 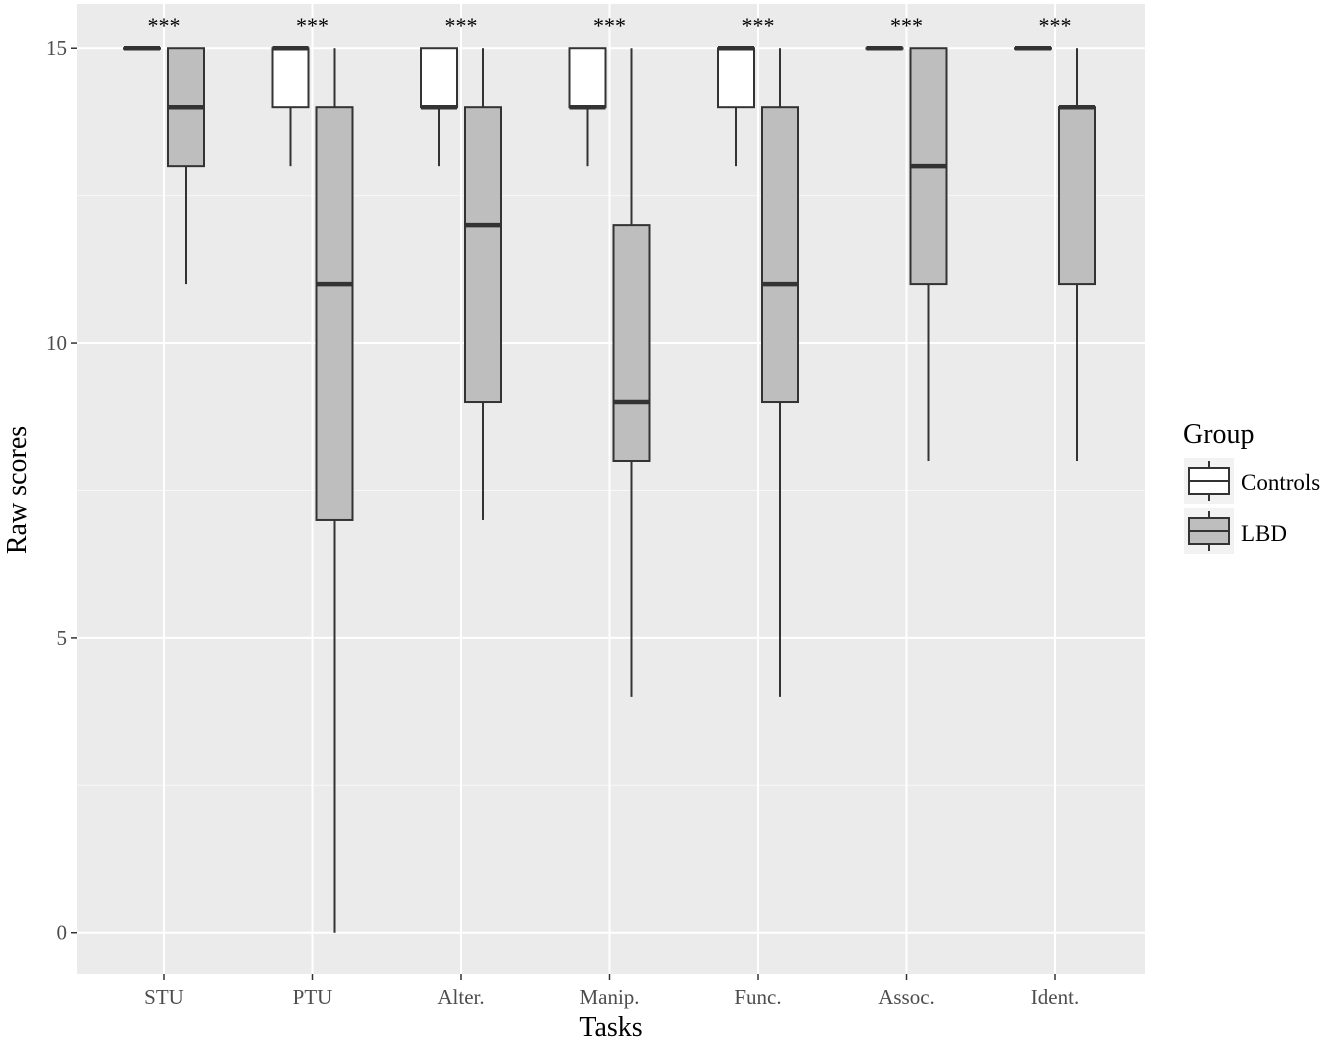 I want to click on box-controls-ident, so click(x=1033, y=48).